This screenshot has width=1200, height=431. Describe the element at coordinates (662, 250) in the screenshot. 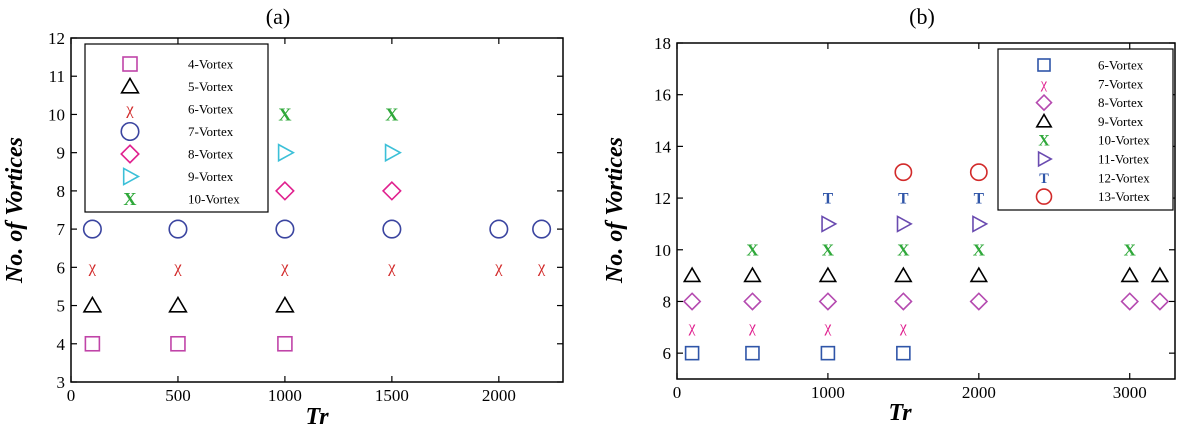

I see `panel-b-y-tick-label: 10` at that location.